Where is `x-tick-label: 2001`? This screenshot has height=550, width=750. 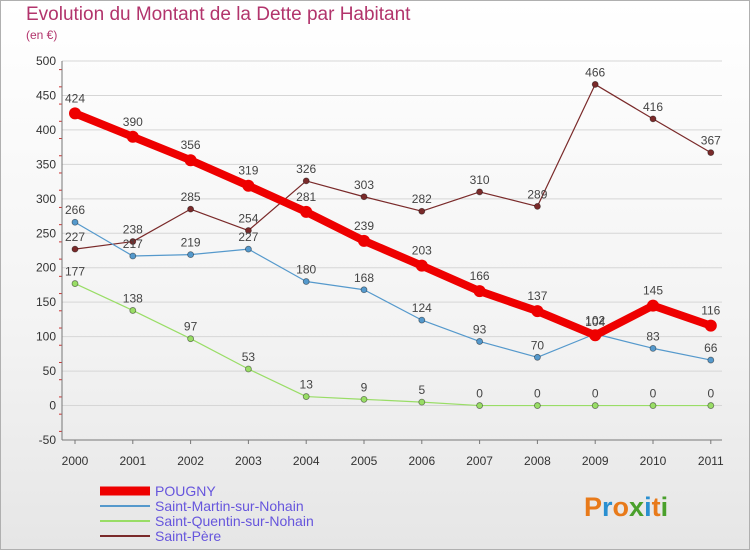 x-tick-label: 2001 is located at coordinates (132, 461).